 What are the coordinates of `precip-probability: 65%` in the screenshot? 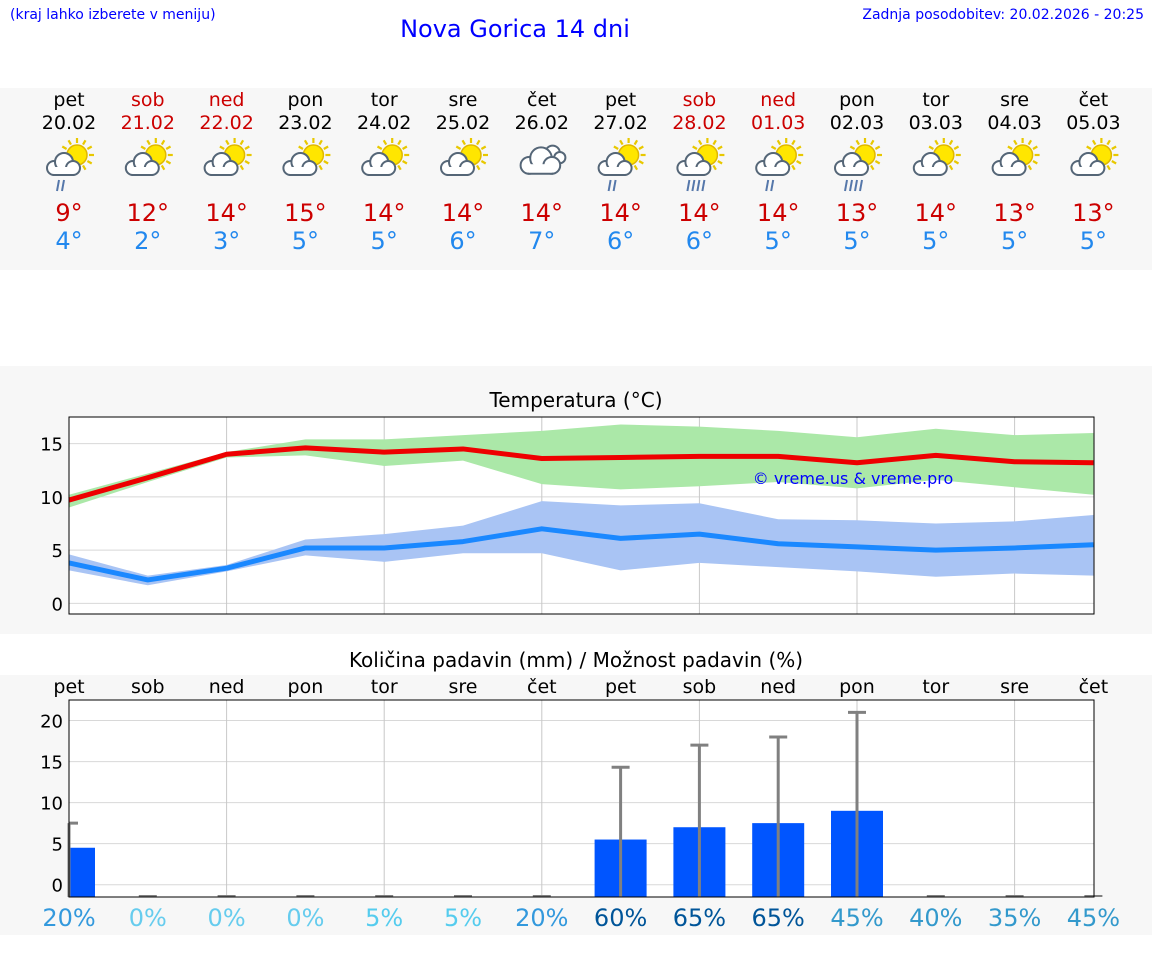 It's located at (778, 918).